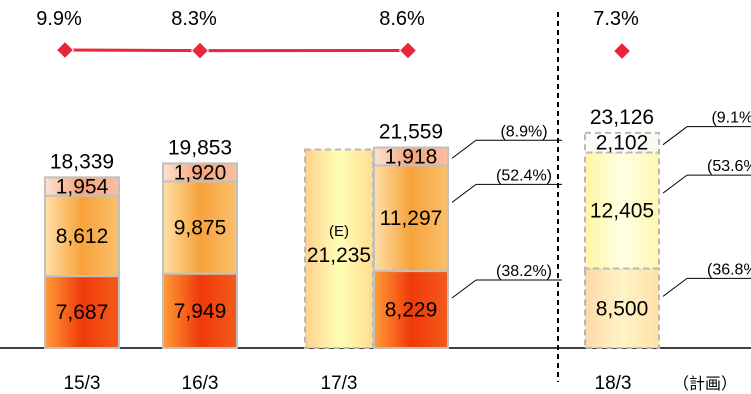  I want to click on x-tick-label: 18/3, so click(613, 383).